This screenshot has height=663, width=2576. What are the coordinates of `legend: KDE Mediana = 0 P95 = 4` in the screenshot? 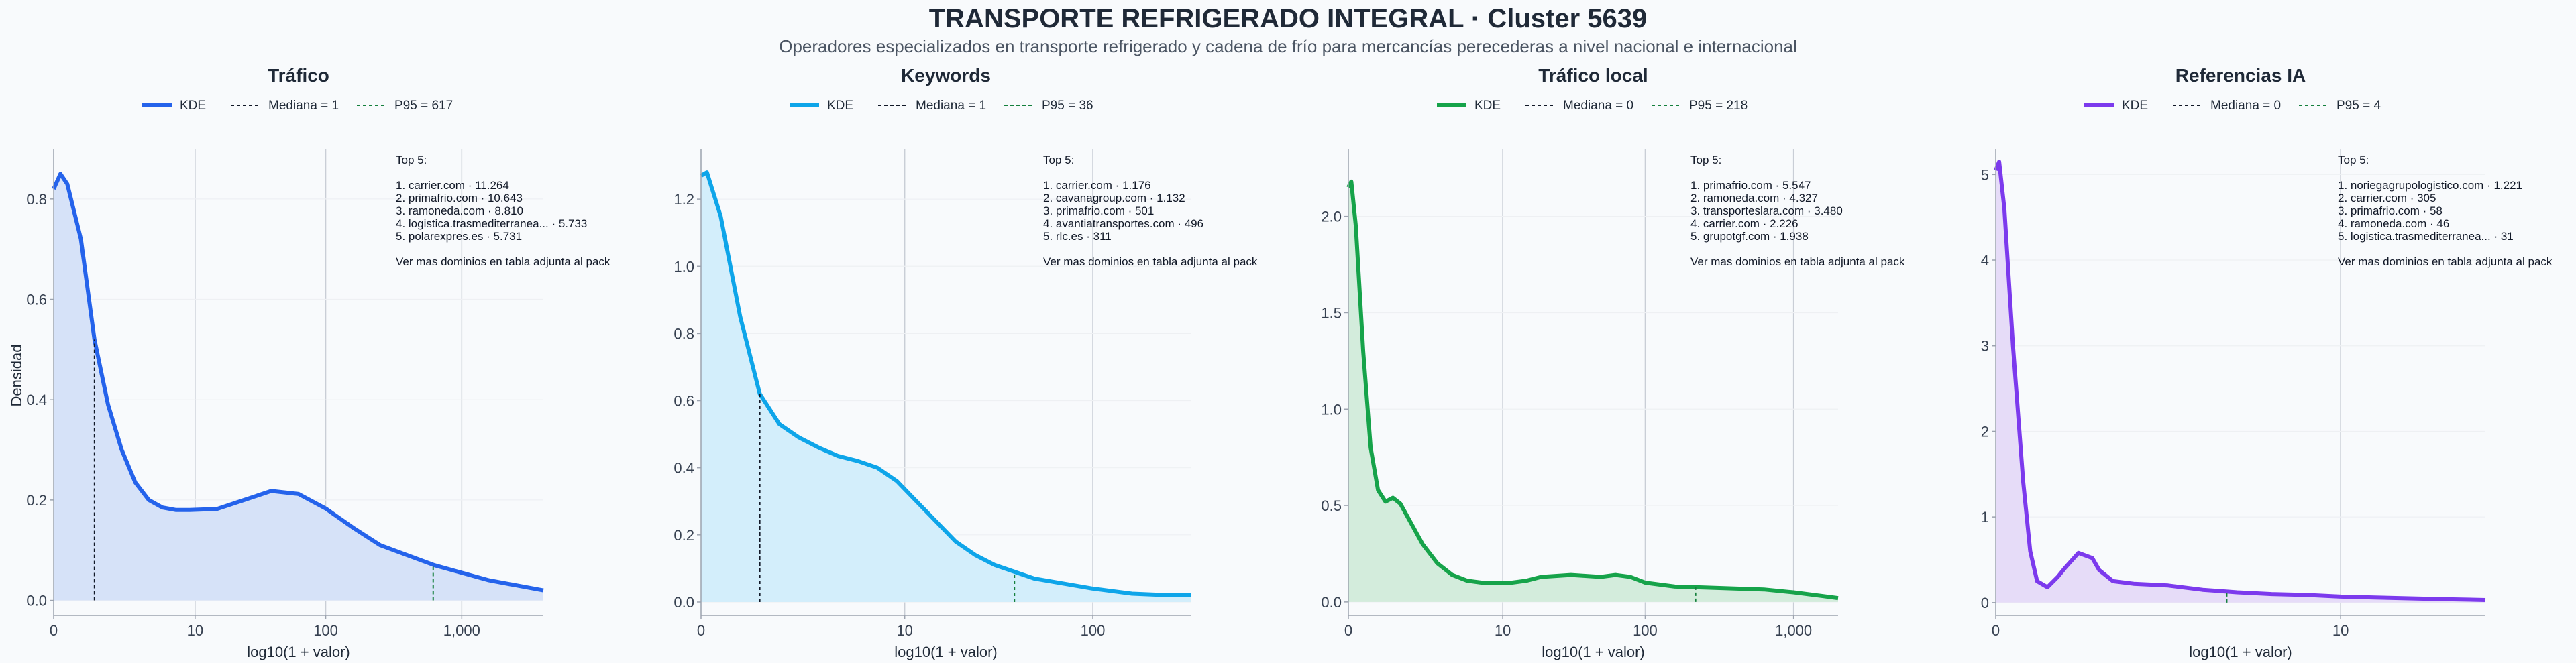 It's located at (2232, 106).